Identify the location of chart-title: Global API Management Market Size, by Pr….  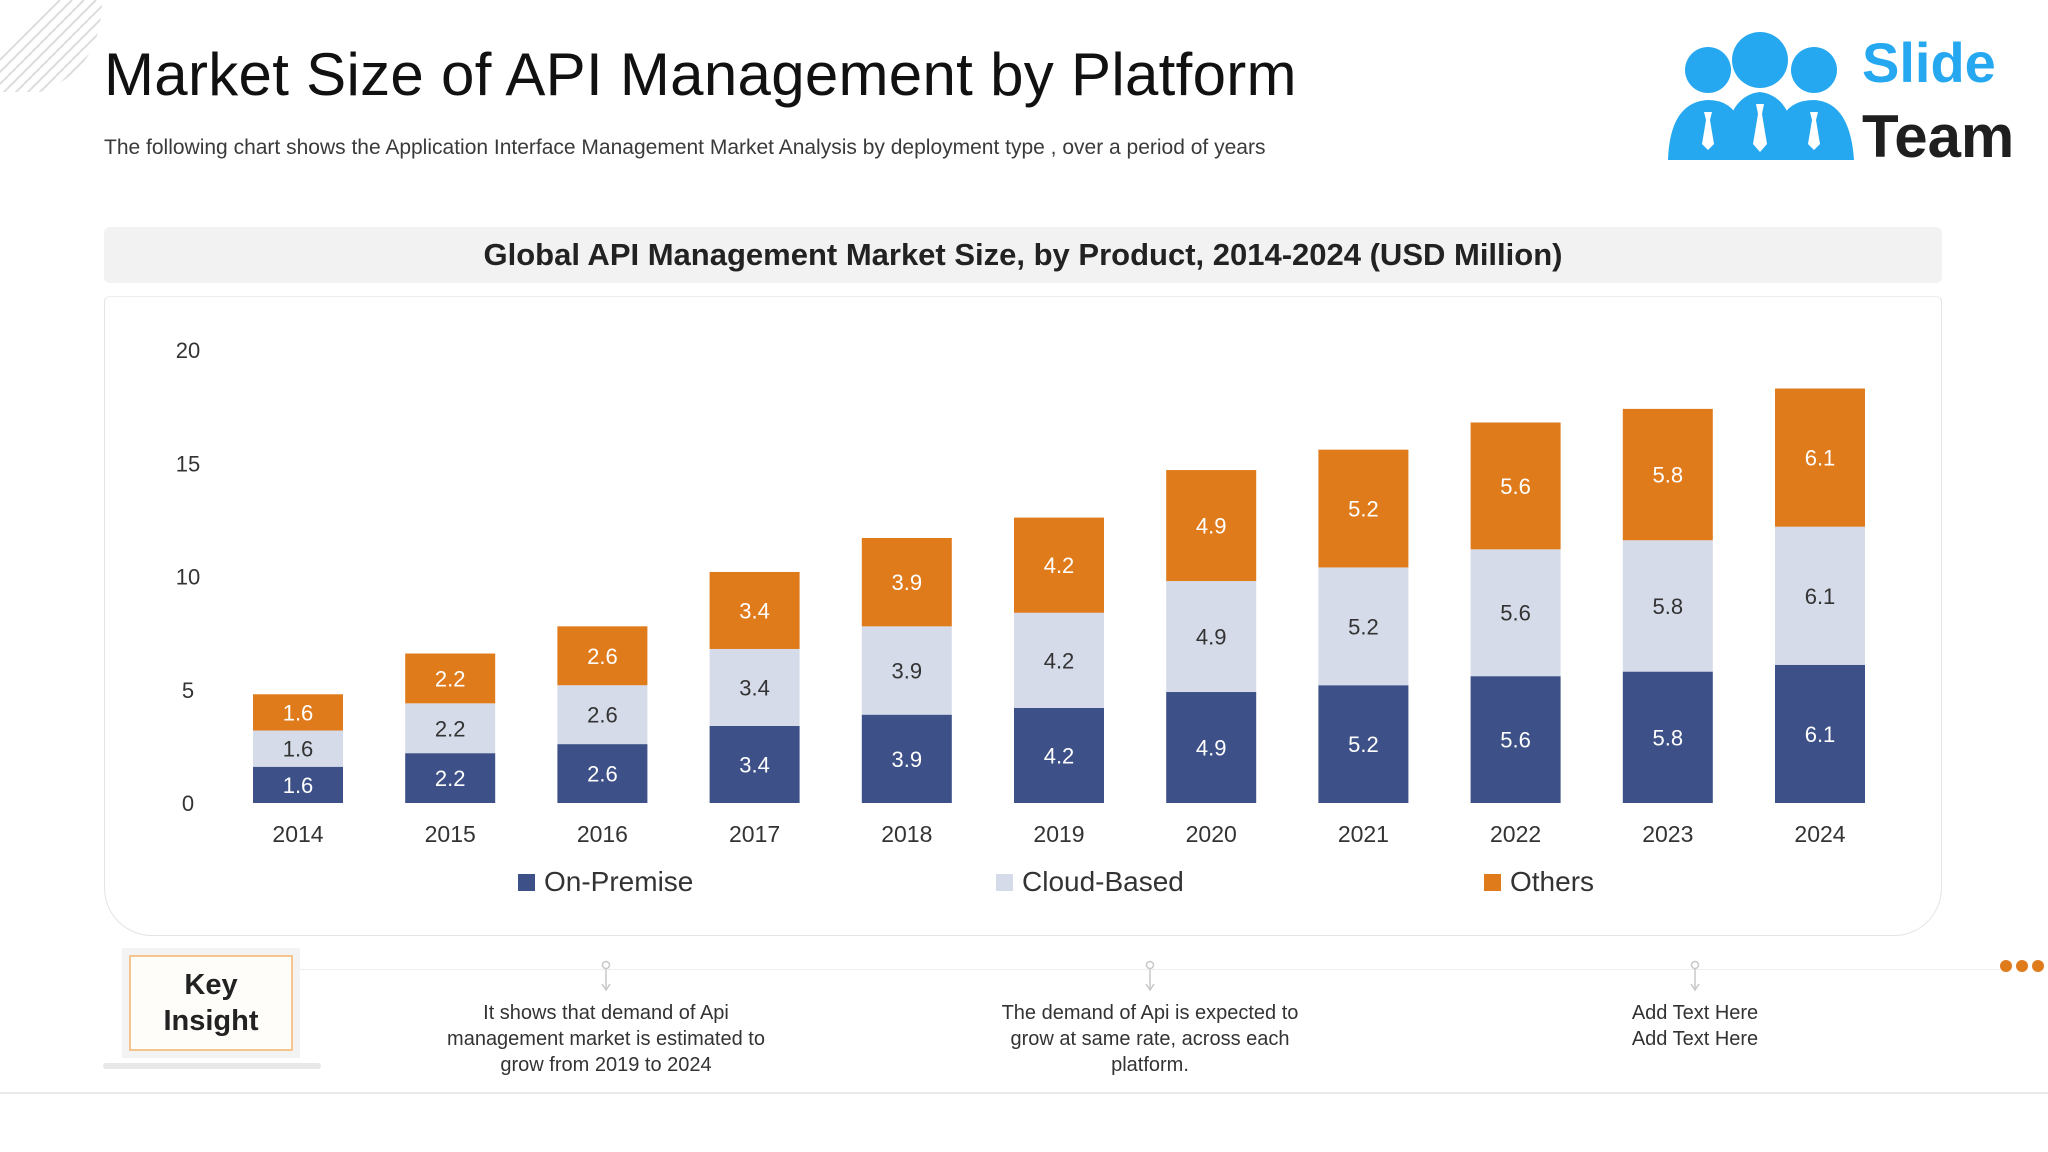
(1023, 254).